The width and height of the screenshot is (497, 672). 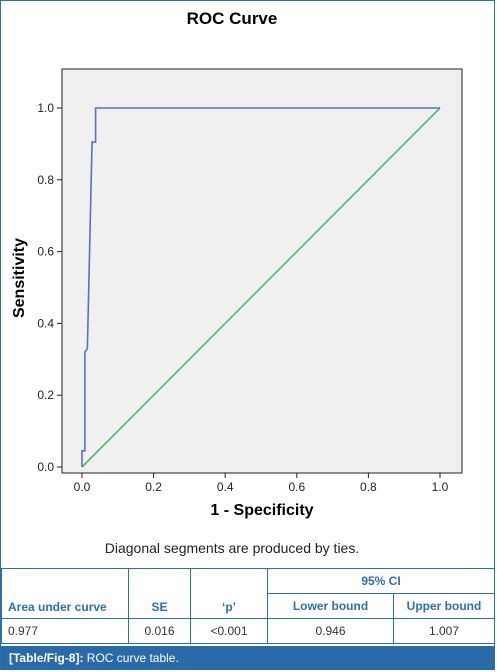 I want to click on y-tick-label: 0.8, so click(x=45, y=180).